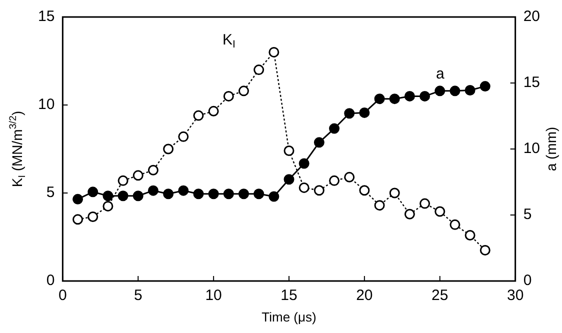 This screenshot has width=562, height=333. Describe the element at coordinates (18, 149) in the screenshot. I see `y-axis-title: KI (MN/m3/2)` at that location.